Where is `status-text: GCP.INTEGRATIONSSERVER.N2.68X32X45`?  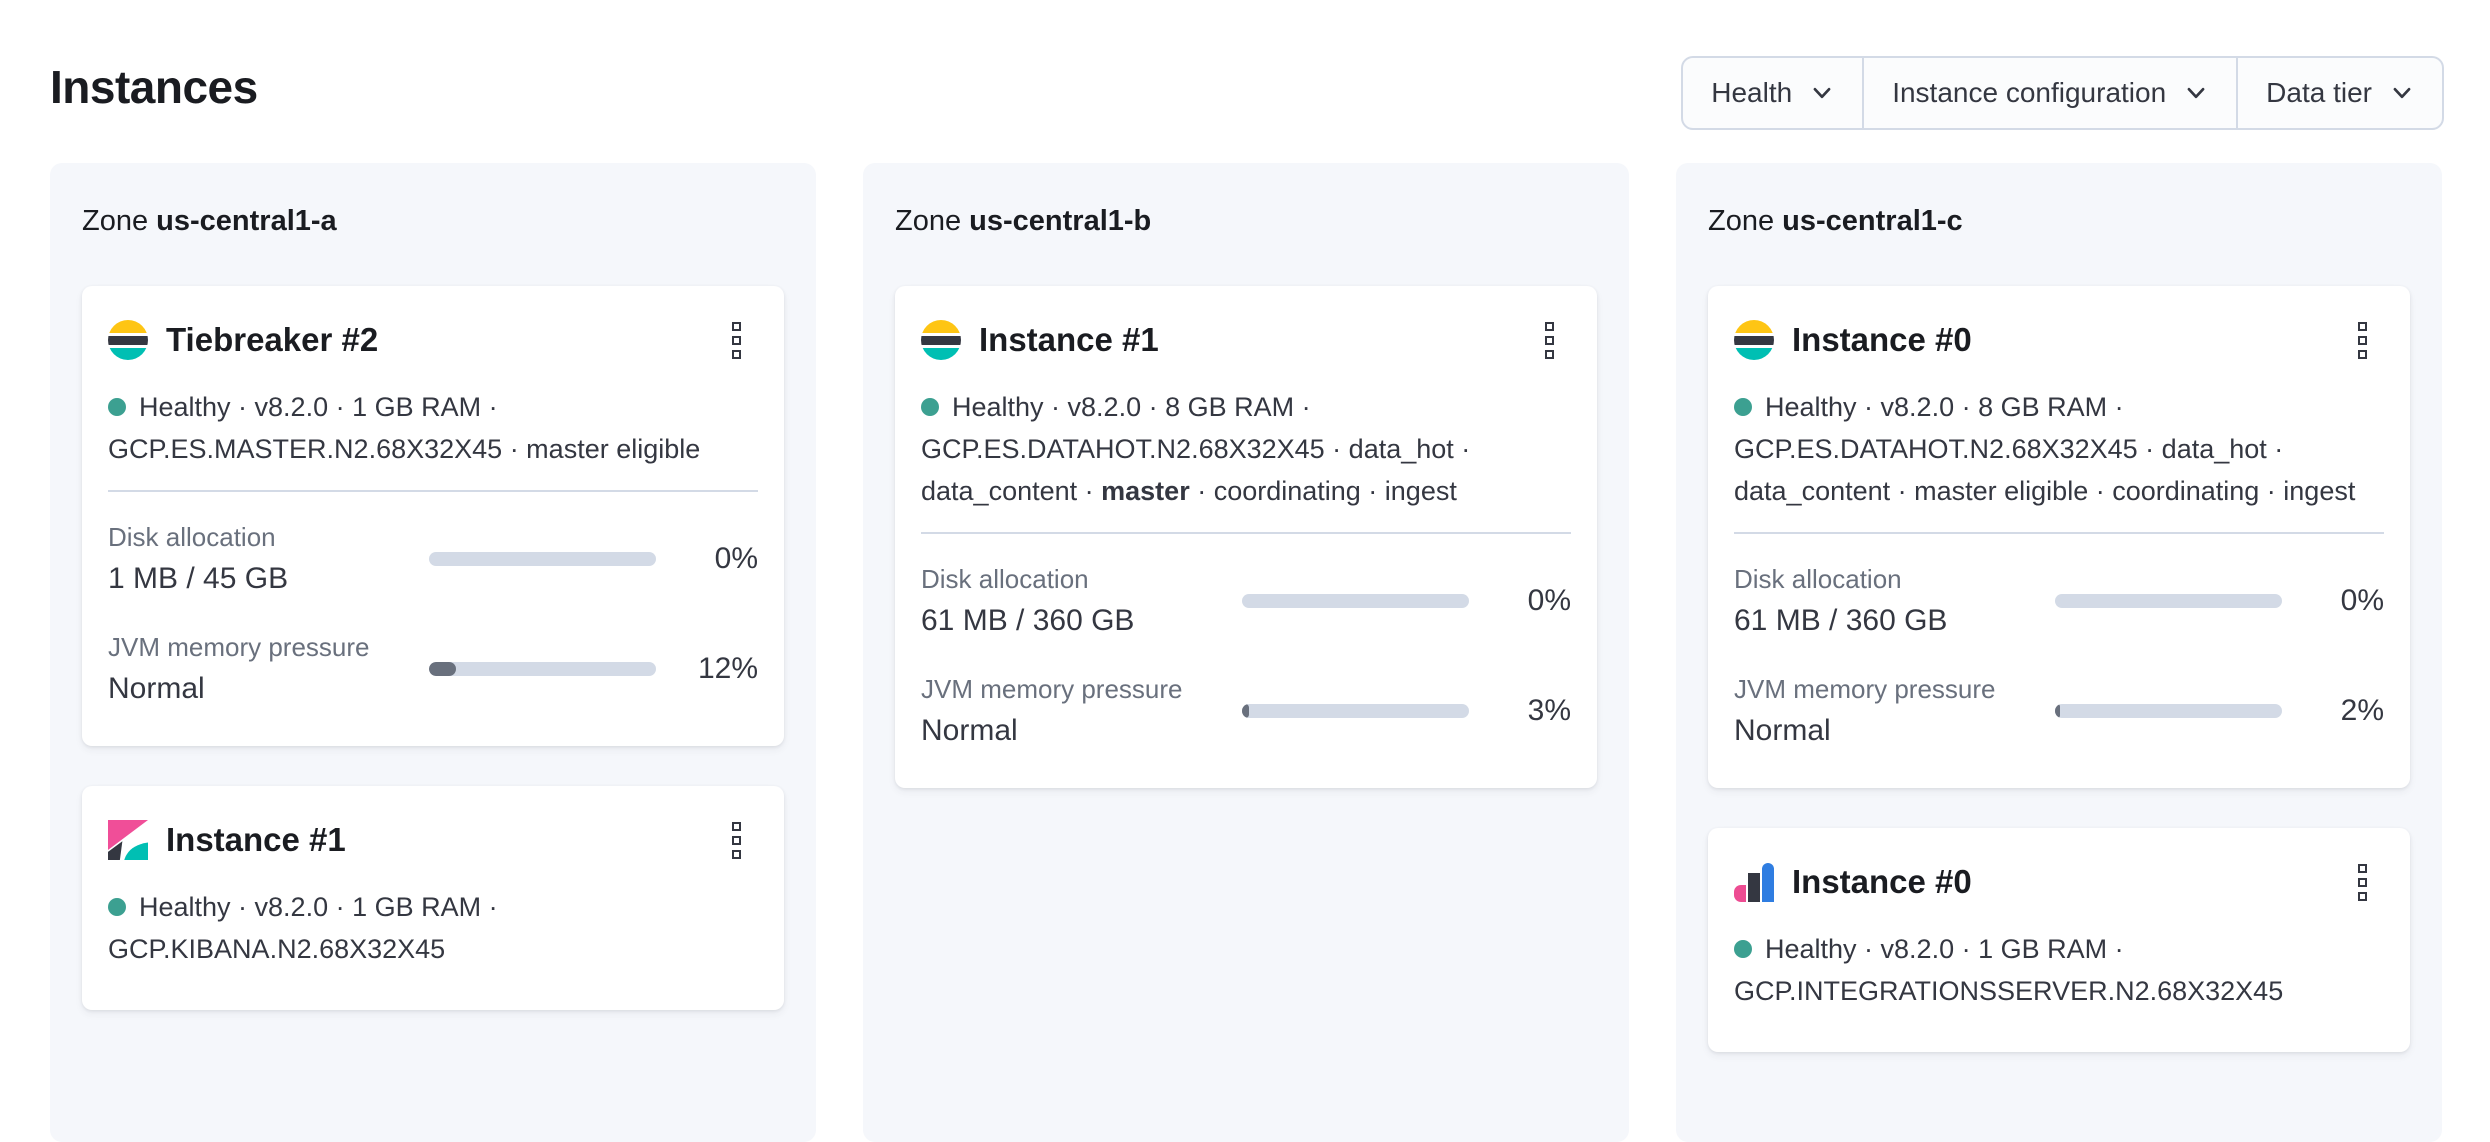 status-text: GCP.INTEGRATIONSSERVER.N2.68X32X45 is located at coordinates (2009, 991).